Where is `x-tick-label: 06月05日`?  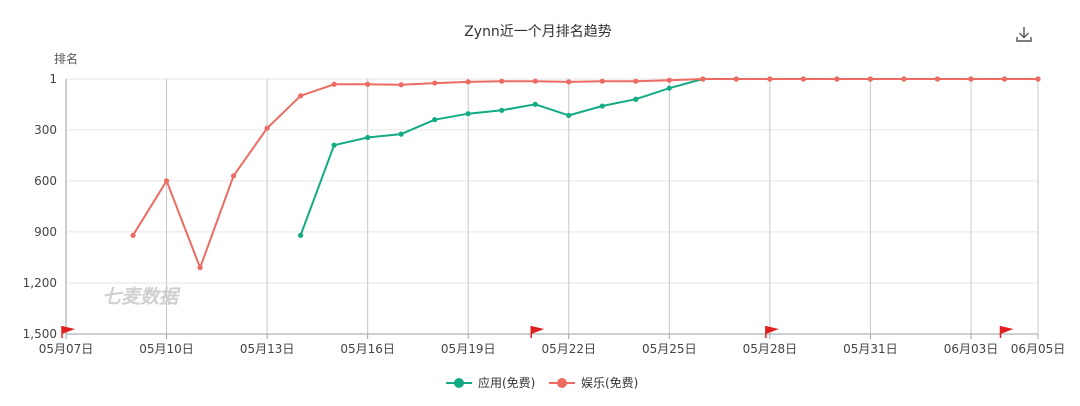
x-tick-label: 06月05日 is located at coordinates (1038, 349).